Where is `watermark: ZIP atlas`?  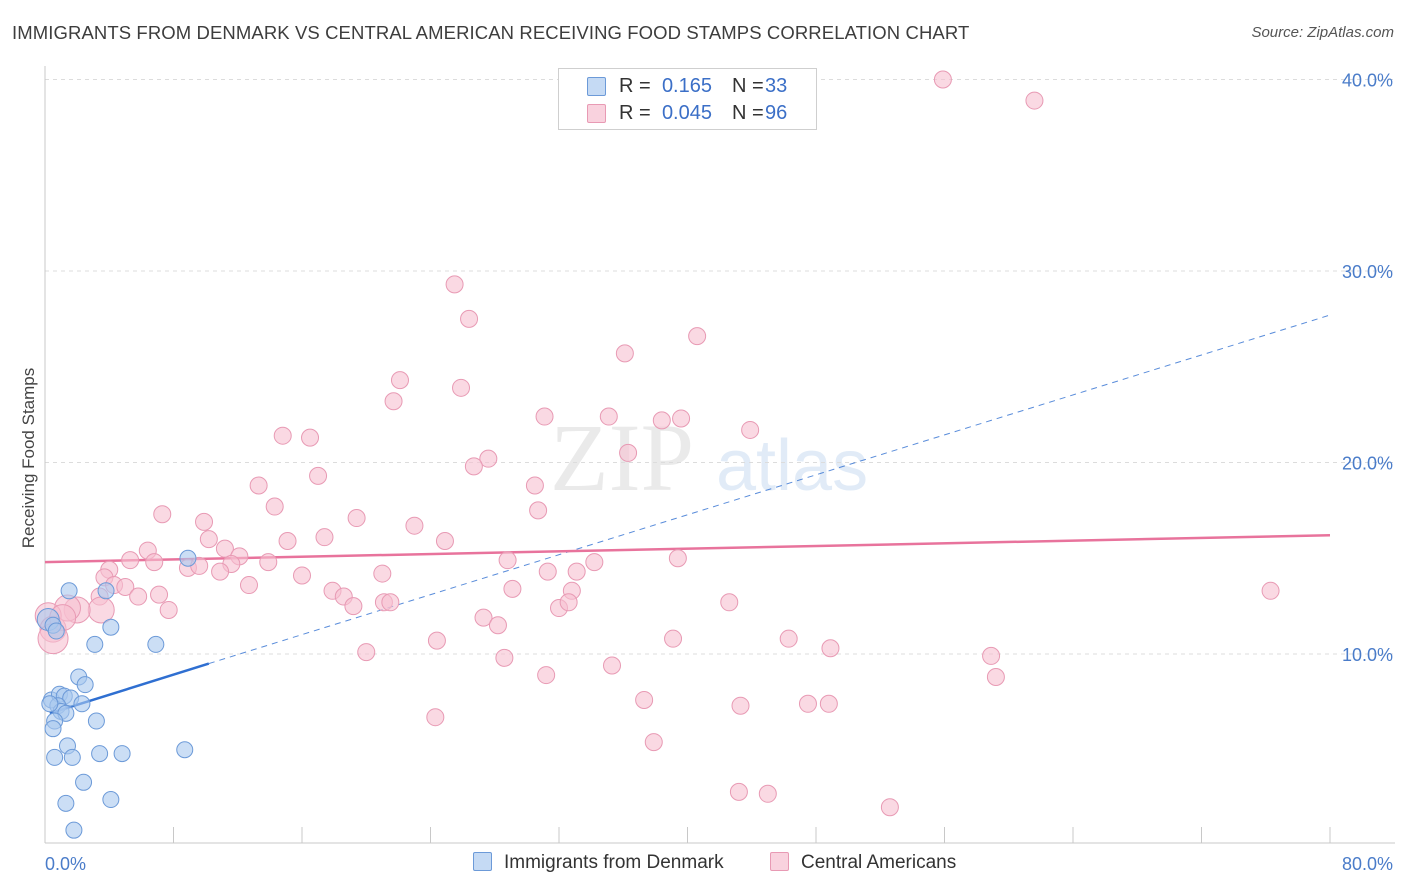
watermark: ZIP atlas is located at coordinates (709, 457).